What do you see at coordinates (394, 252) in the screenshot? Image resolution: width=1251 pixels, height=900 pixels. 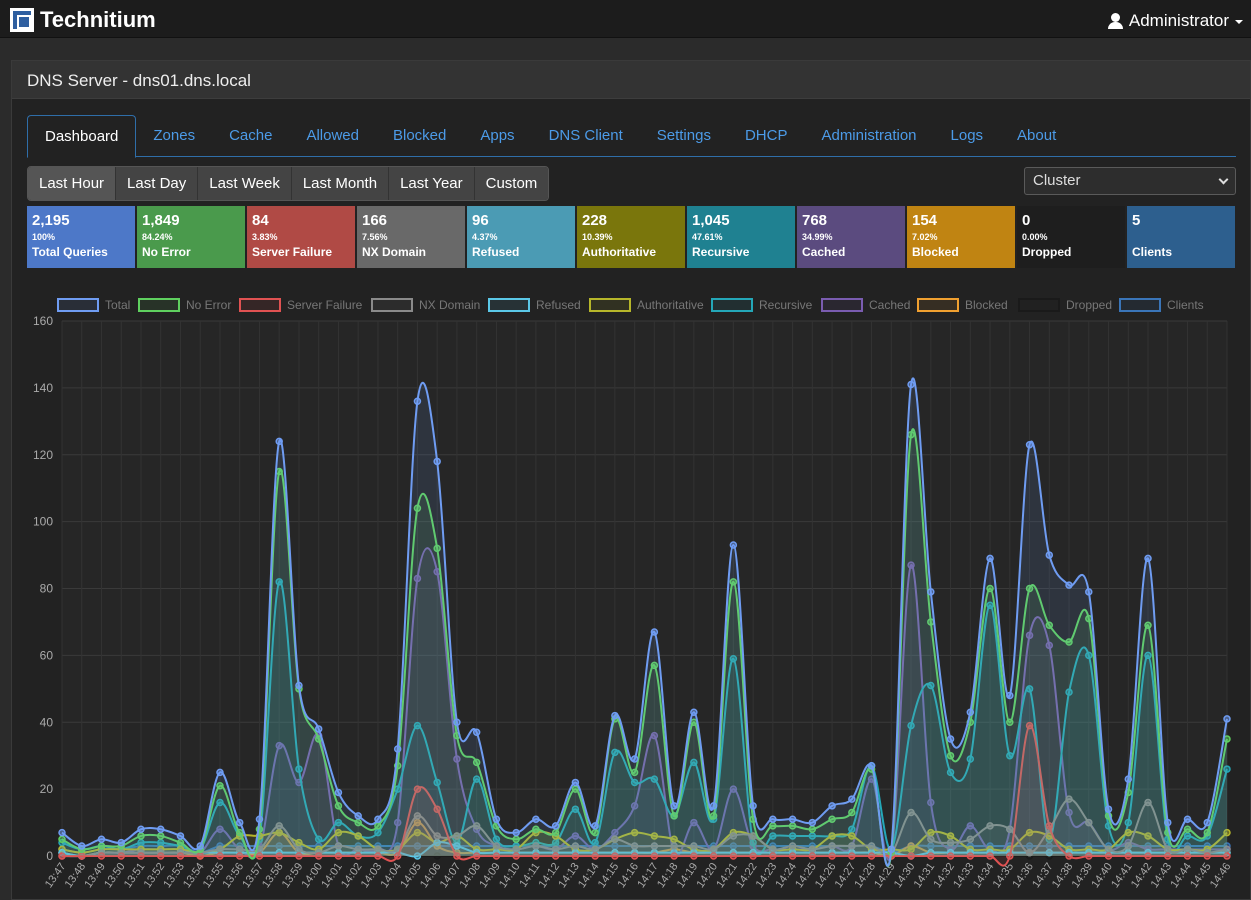 I see `stat-label: NX Domain` at bounding box center [394, 252].